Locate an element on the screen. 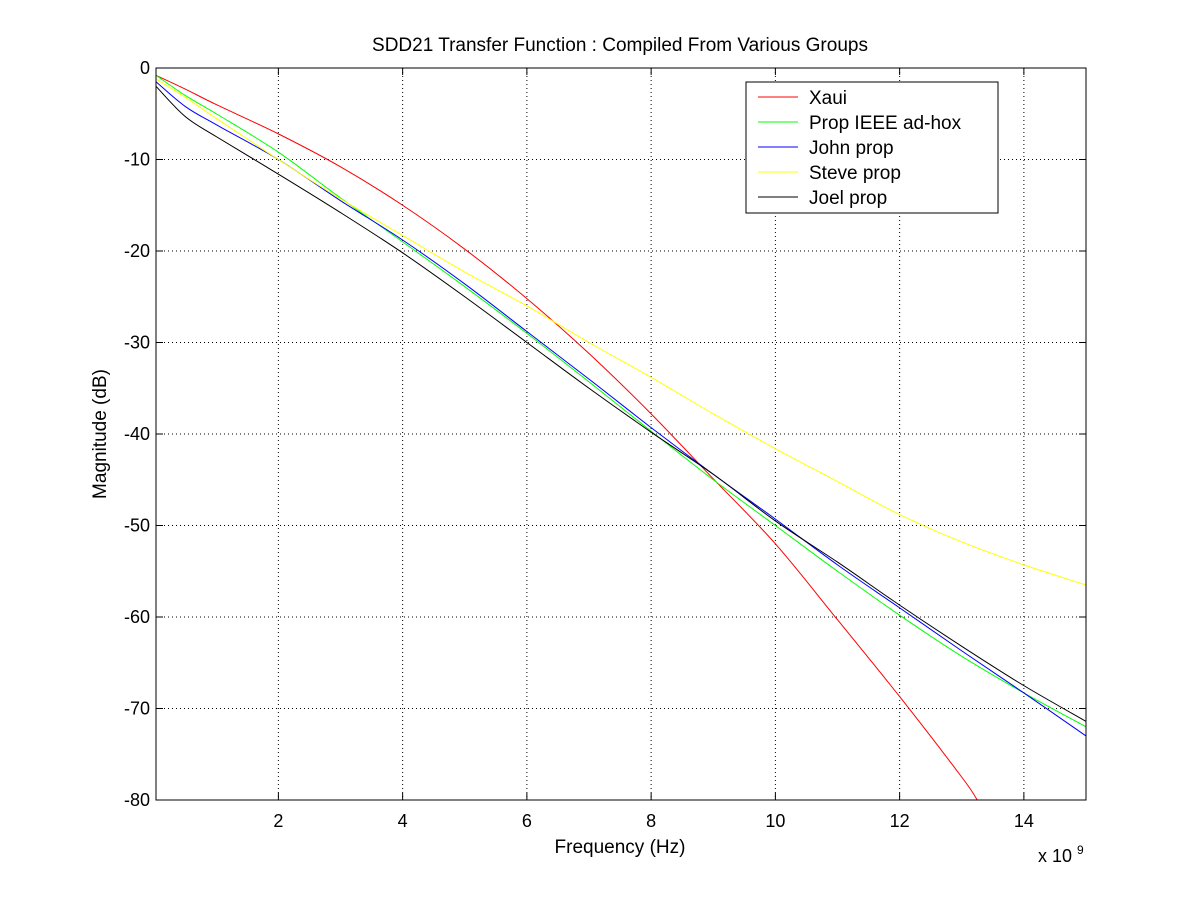 Image resolution: width=1200 pixels, height=900 pixels. x-tick-label: 8 is located at coordinates (651, 821).